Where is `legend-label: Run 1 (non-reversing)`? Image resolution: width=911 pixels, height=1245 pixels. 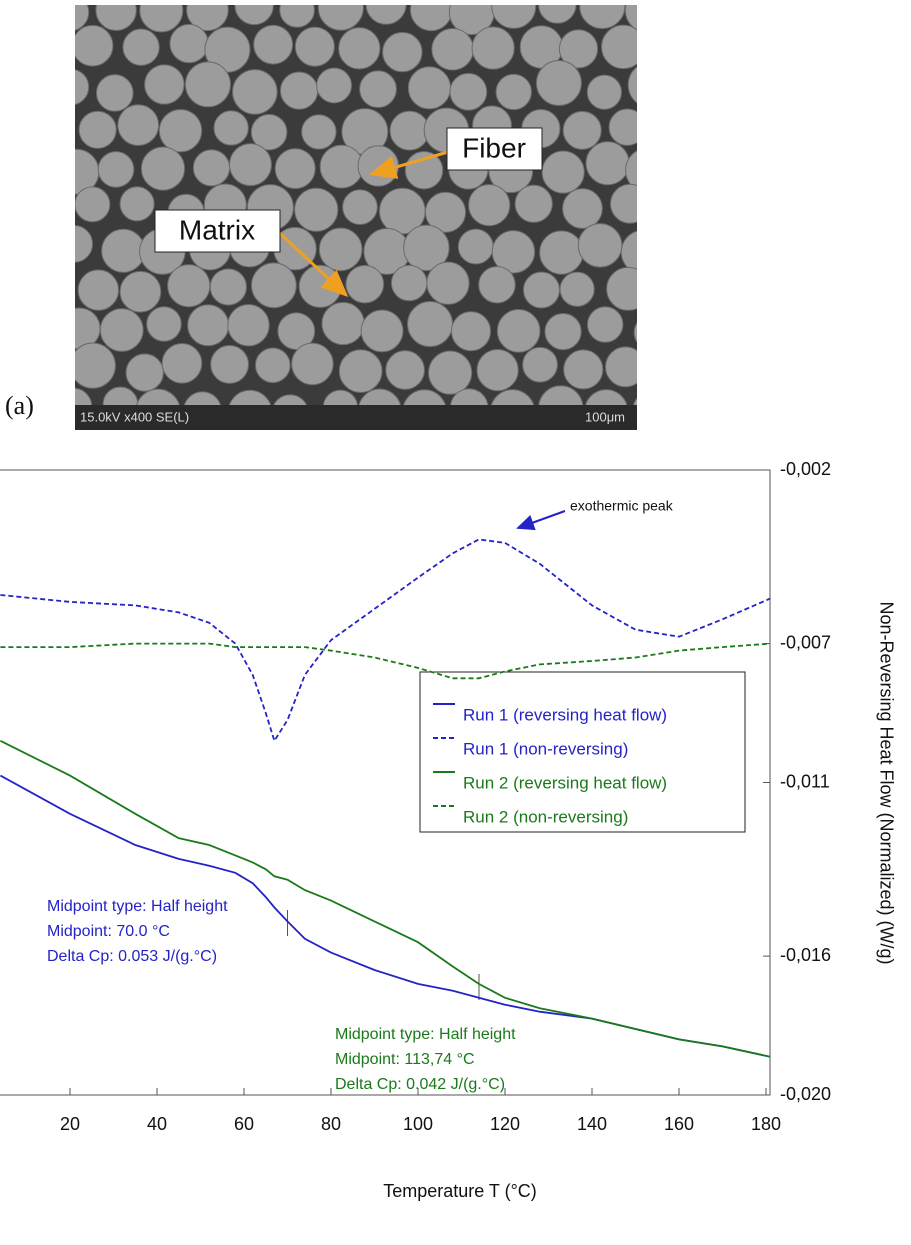 legend-label: Run 1 (non-reversing) is located at coordinates (545, 748).